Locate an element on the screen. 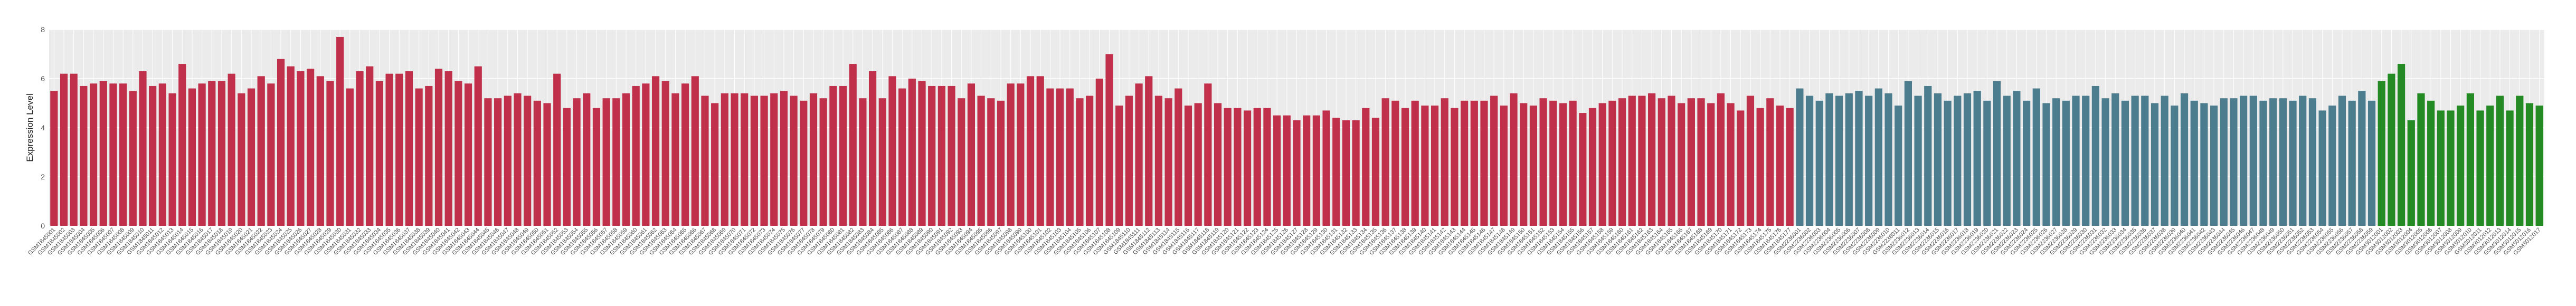 Image resolution: width=2576 pixels, height=306 pixels. y-tick-label: 4 is located at coordinates (43, 128).